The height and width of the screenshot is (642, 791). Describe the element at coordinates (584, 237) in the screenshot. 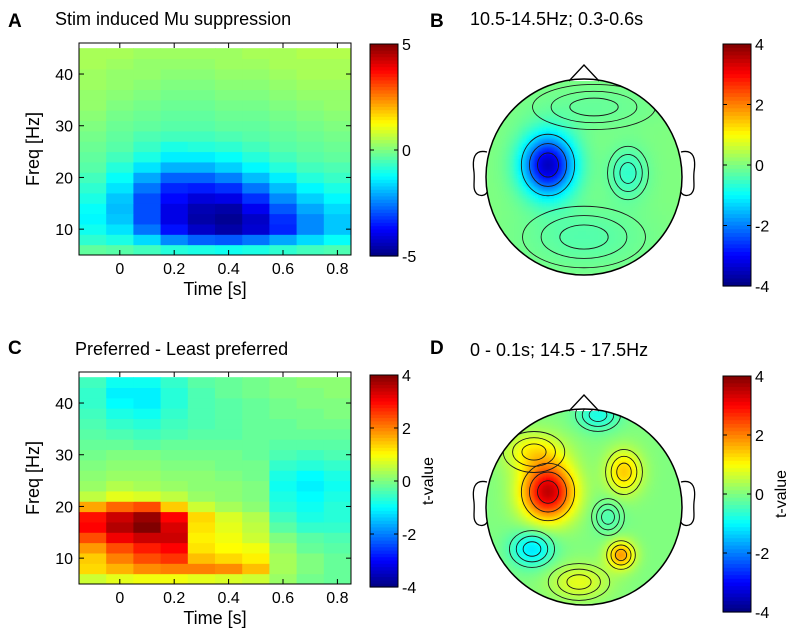

I see `contour-line` at that location.